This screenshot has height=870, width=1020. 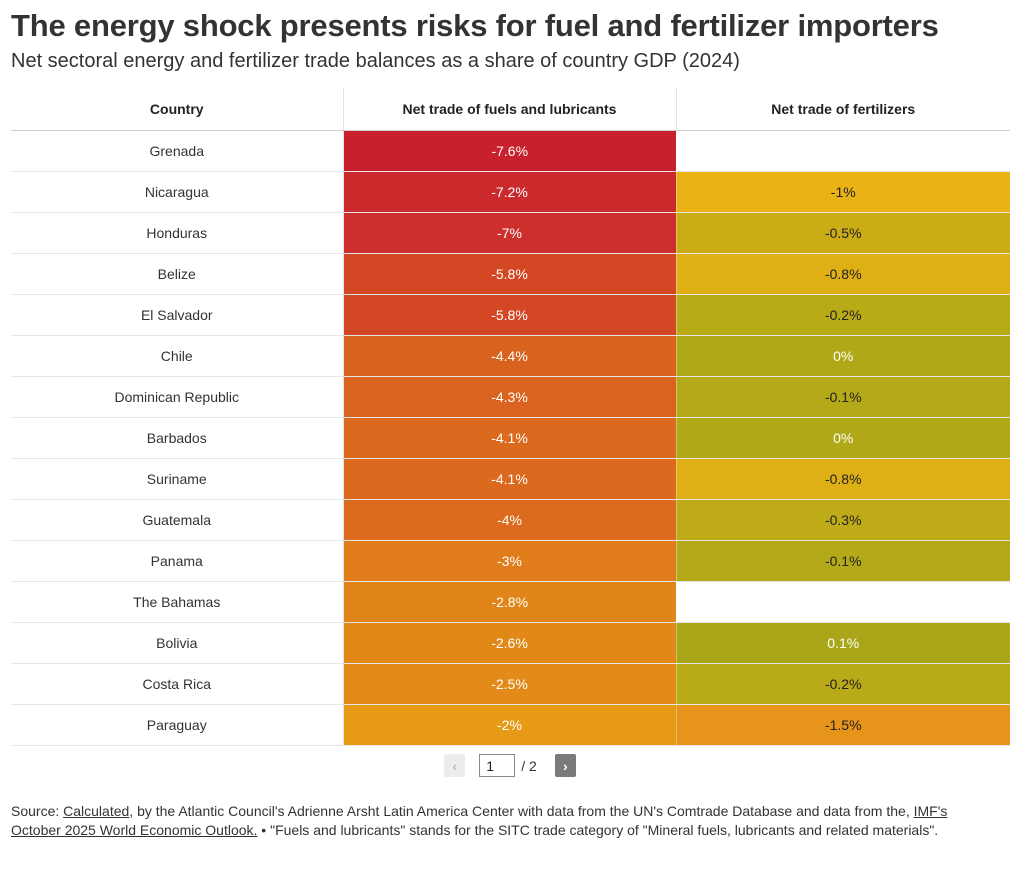 I want to click on chevron-right-icon: ›, so click(x=565, y=765).